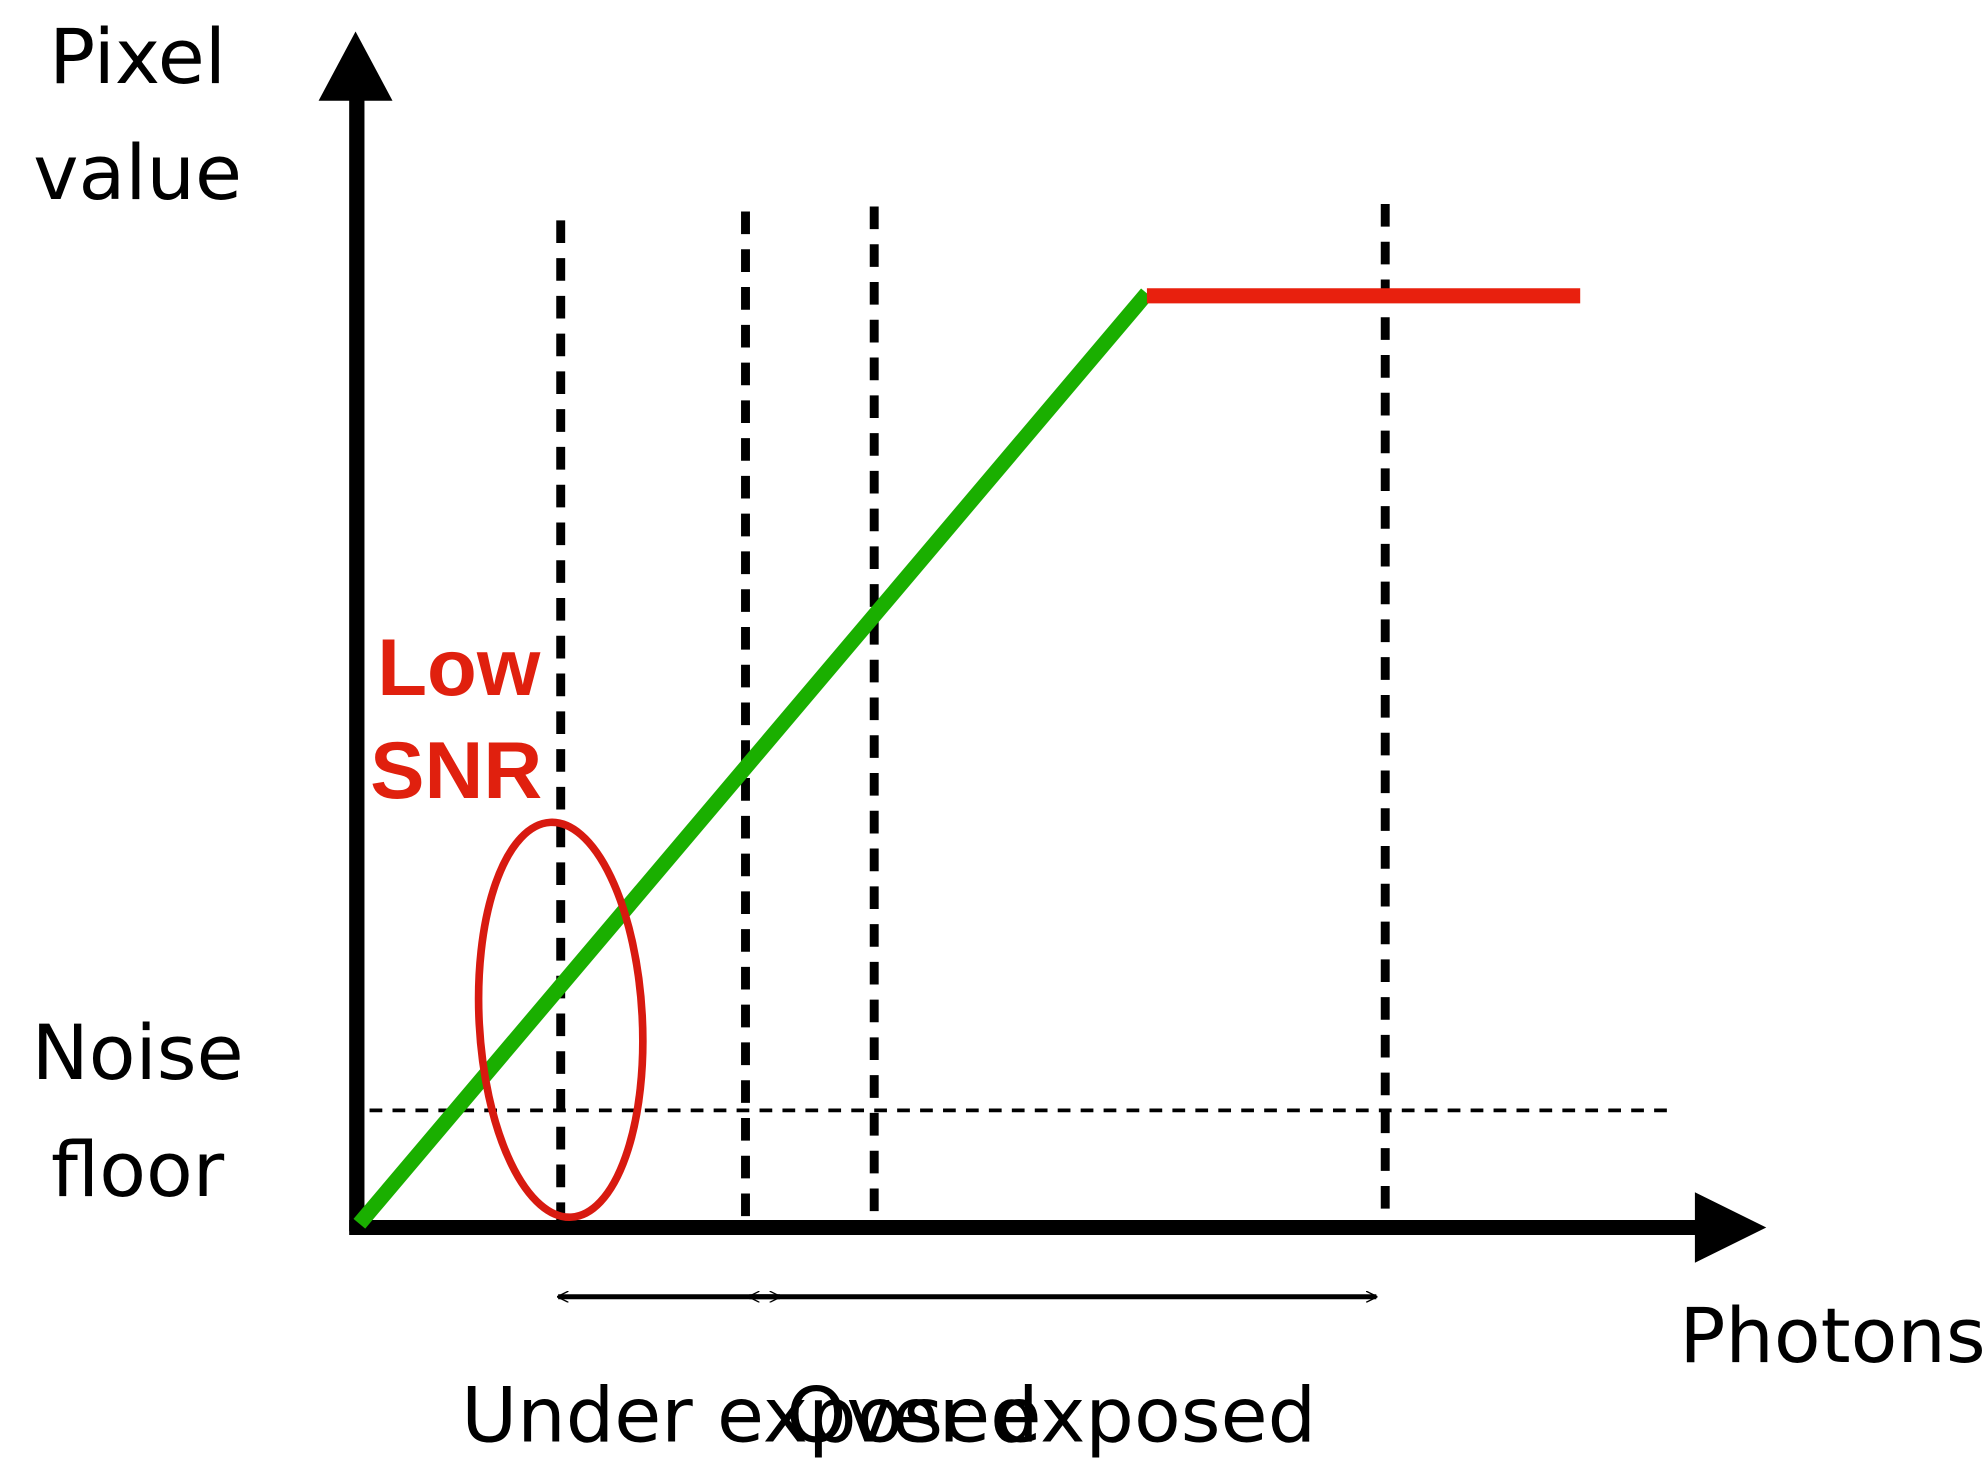 The height and width of the screenshot is (1473, 1988). What do you see at coordinates (137, 172) in the screenshot?
I see `y-axis-label: value` at bounding box center [137, 172].